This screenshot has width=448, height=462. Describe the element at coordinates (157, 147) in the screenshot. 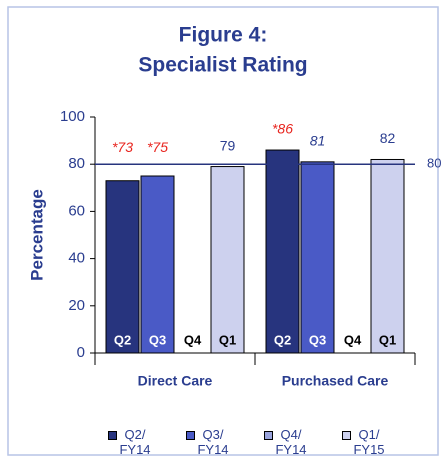

I see `value-label: *75` at that location.